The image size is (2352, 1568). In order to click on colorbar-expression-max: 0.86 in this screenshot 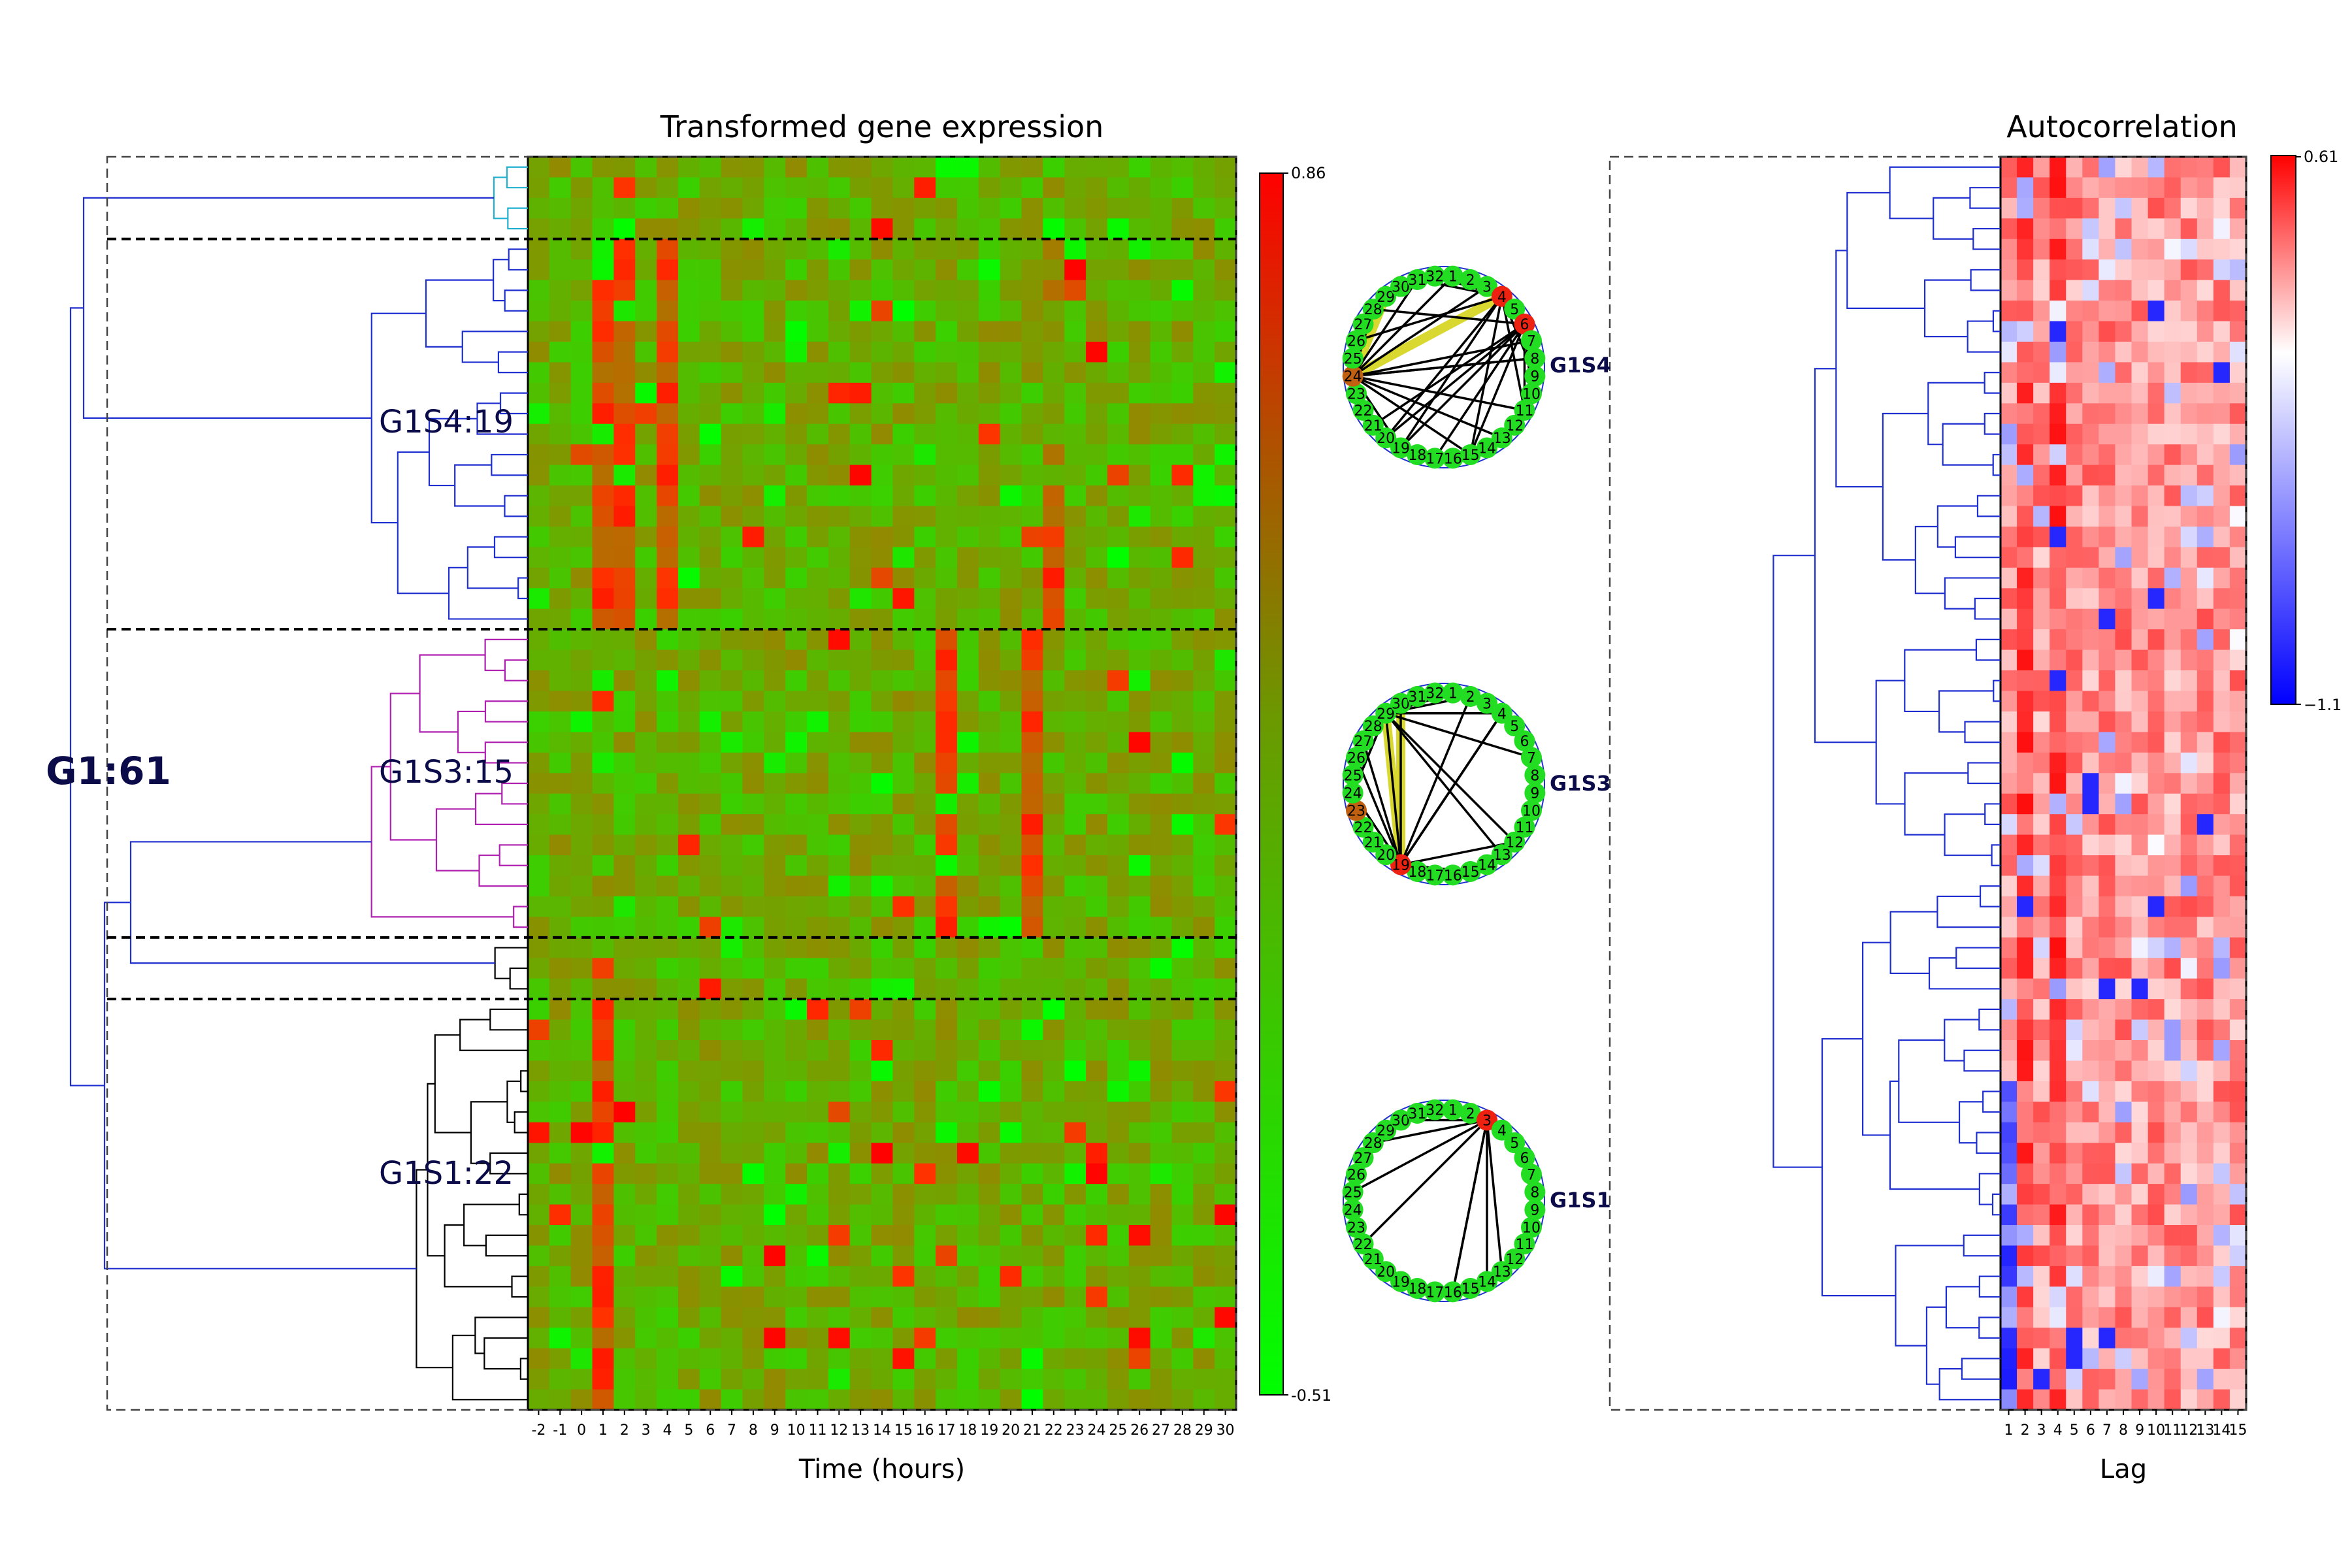, I will do `click(1308, 173)`.